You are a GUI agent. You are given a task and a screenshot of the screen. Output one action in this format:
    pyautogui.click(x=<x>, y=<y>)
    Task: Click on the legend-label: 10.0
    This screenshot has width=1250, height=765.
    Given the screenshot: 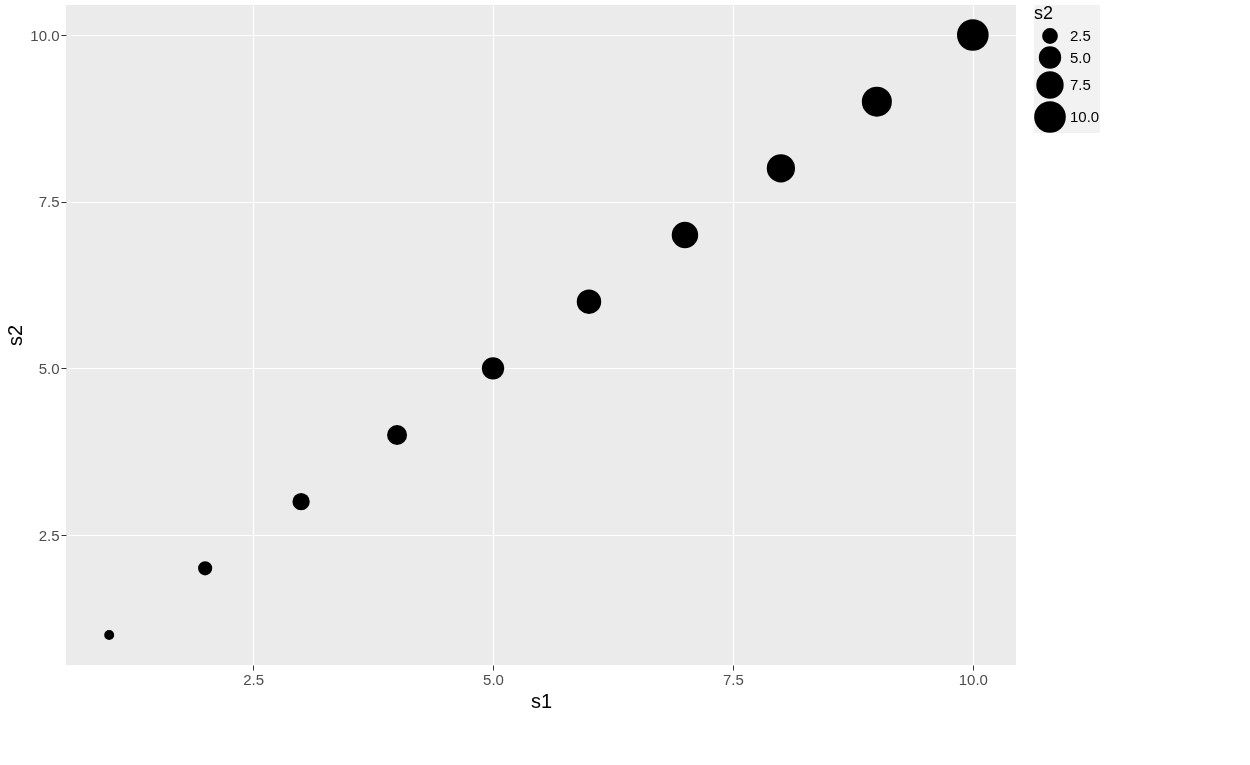 What is the action you would take?
    pyautogui.click(x=1085, y=116)
    